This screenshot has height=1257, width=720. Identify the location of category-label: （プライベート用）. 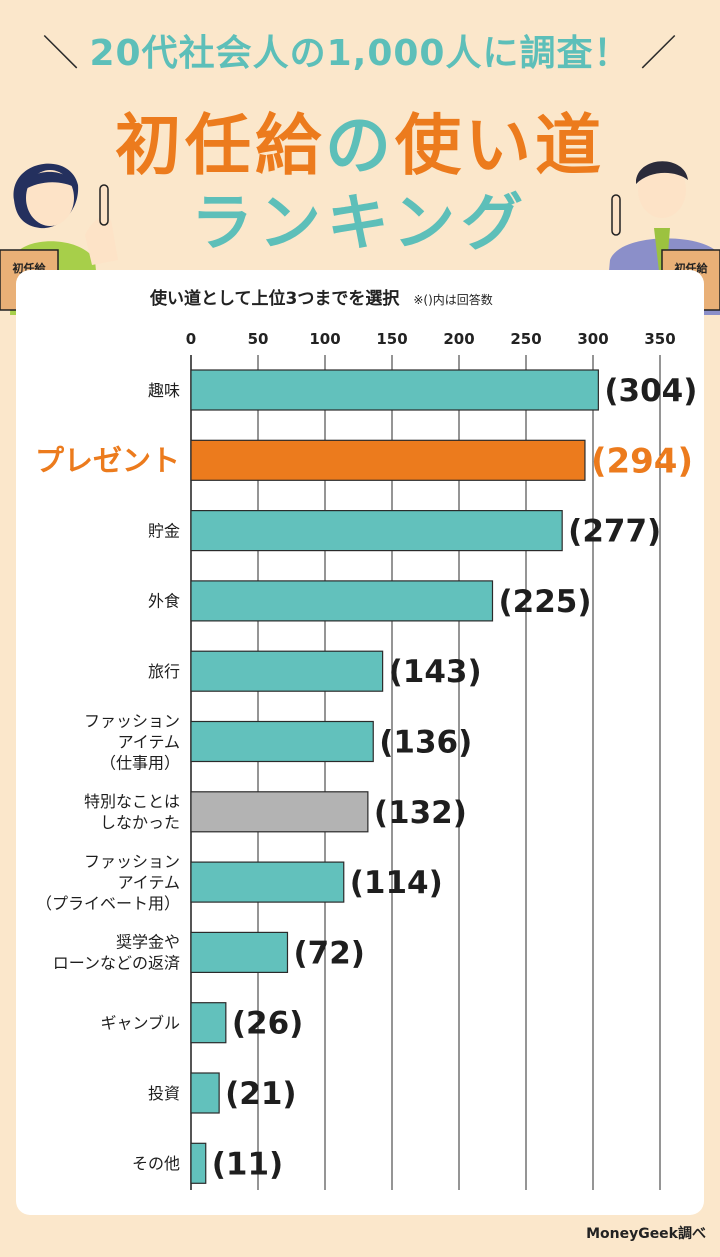
(108, 903).